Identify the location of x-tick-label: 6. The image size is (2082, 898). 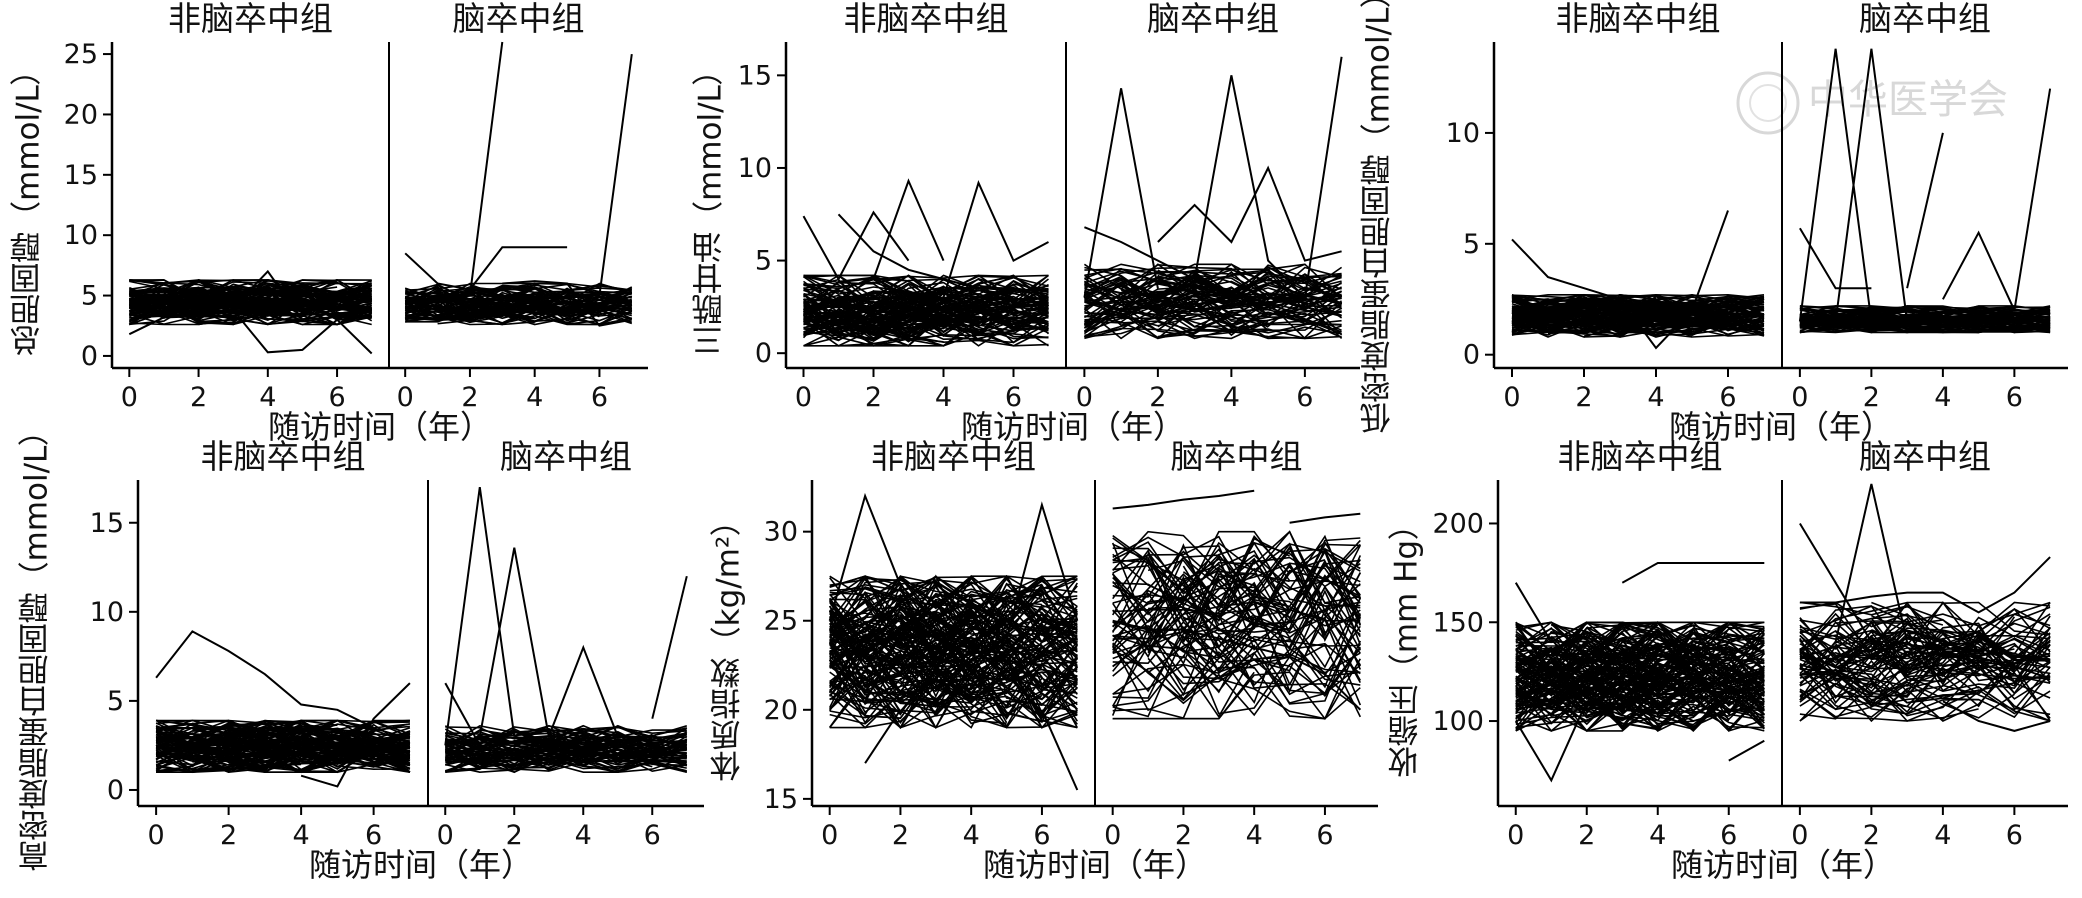
(1304, 397).